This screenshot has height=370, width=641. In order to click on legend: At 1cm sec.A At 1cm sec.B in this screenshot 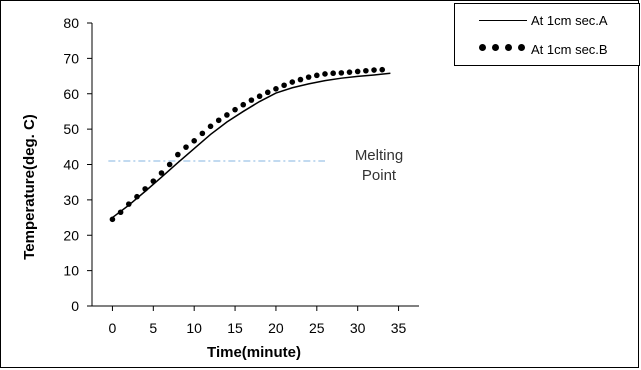, I will do `click(547, 34)`.